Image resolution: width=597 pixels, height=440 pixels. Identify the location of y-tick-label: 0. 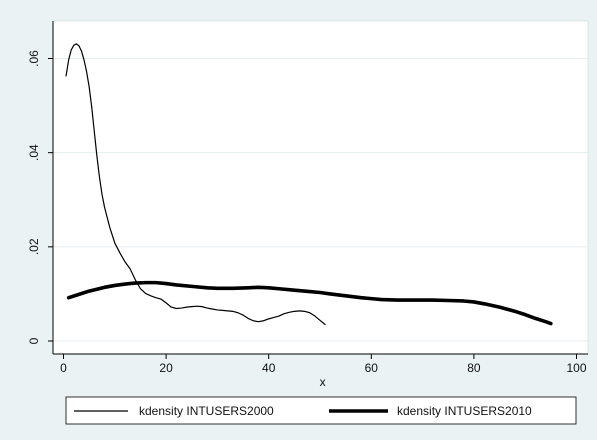
(34, 340).